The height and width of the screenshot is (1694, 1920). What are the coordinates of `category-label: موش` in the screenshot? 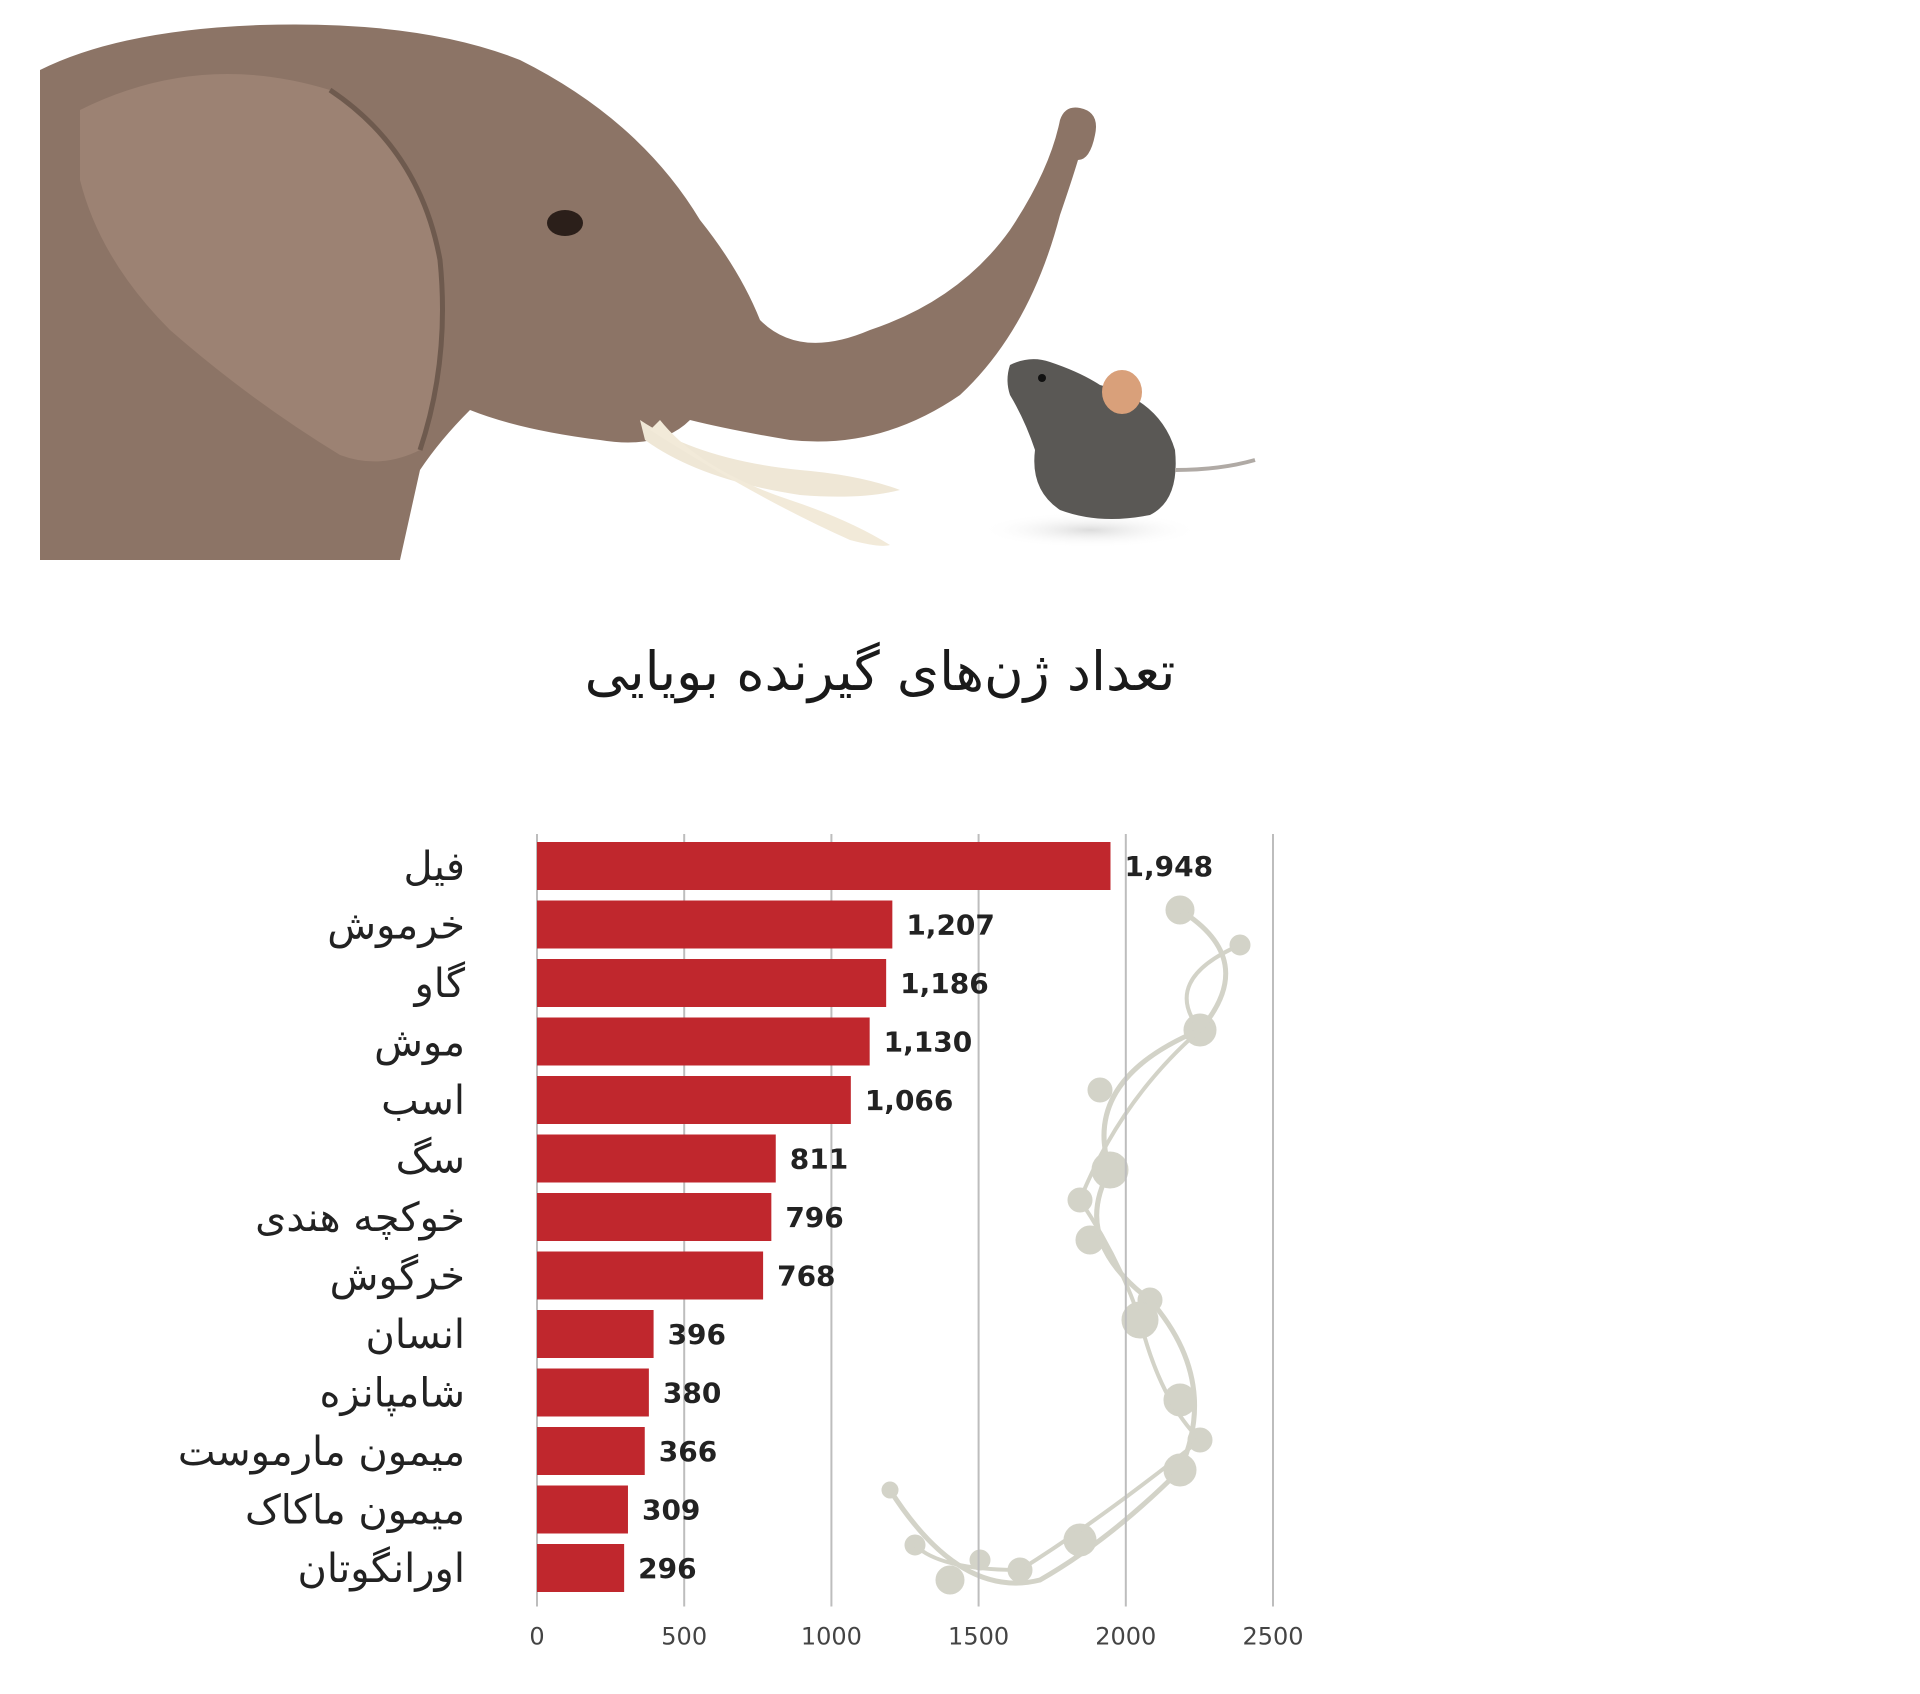 It's located at (419, 1043).